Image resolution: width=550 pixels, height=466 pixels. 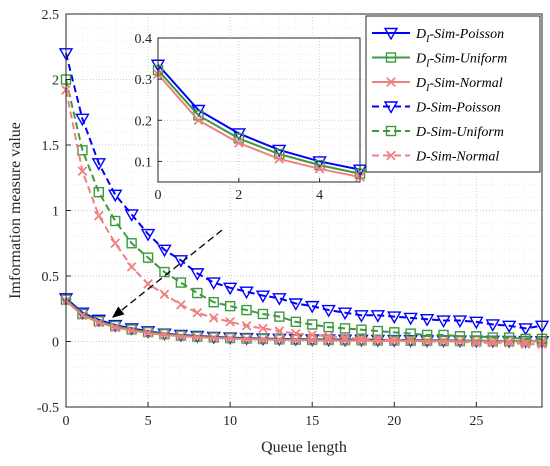 What do you see at coordinates (167, 274) in the screenshot?
I see `arrow-line` at bounding box center [167, 274].